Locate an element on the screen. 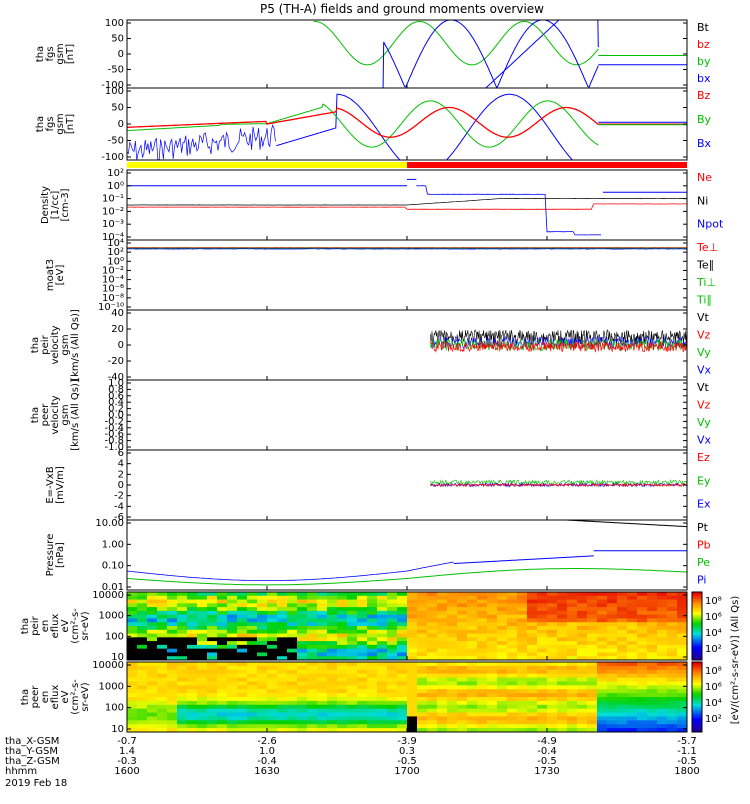  legend-Vx: Vx is located at coordinates (704, 370).